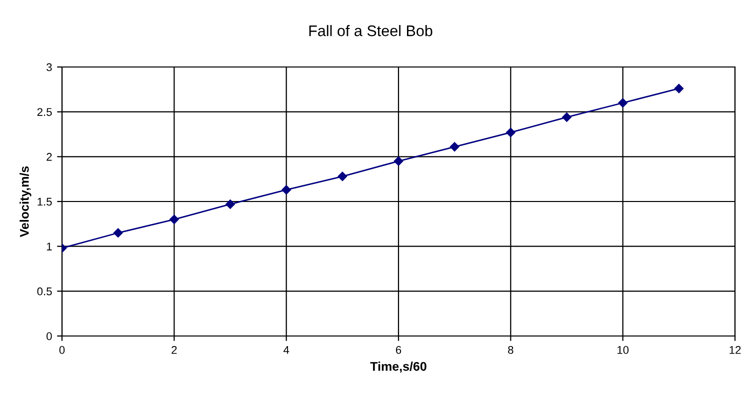  What do you see at coordinates (287, 350) in the screenshot?
I see `x-tick-label: 4` at bounding box center [287, 350].